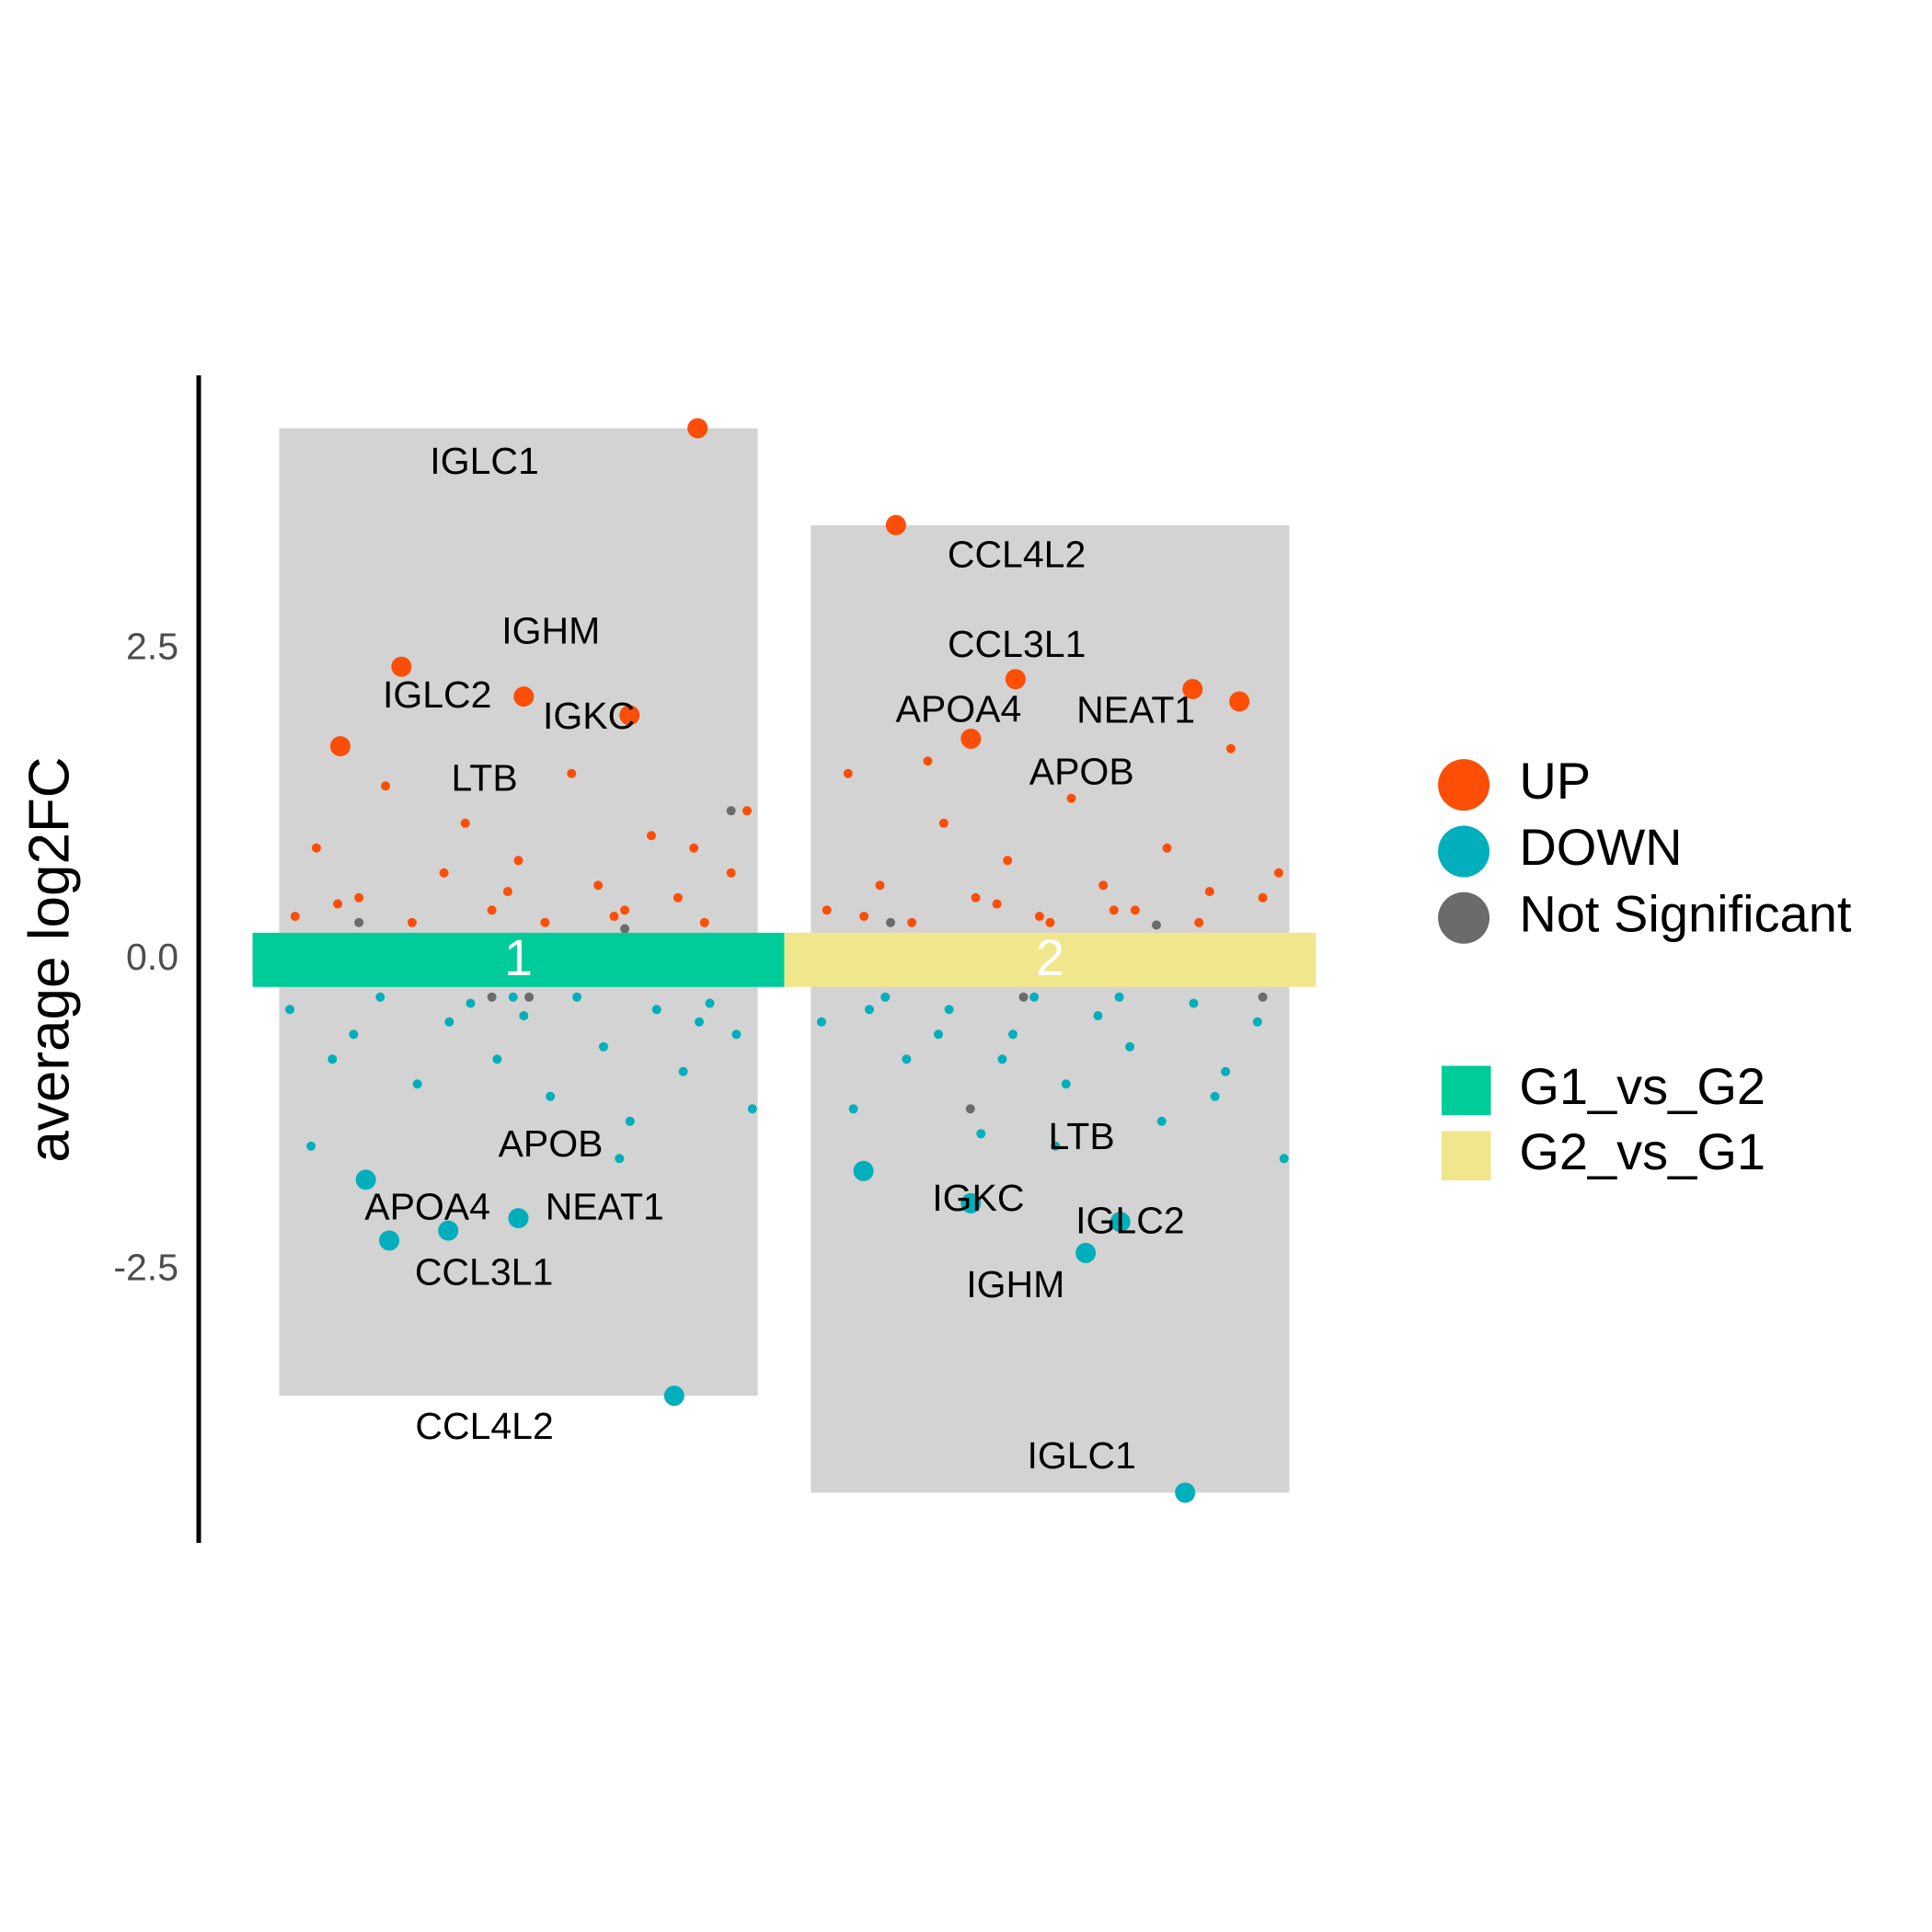 The height and width of the screenshot is (1932, 1932). Describe the element at coordinates (1555, 781) in the screenshot. I see `legend-label: UP` at that location.